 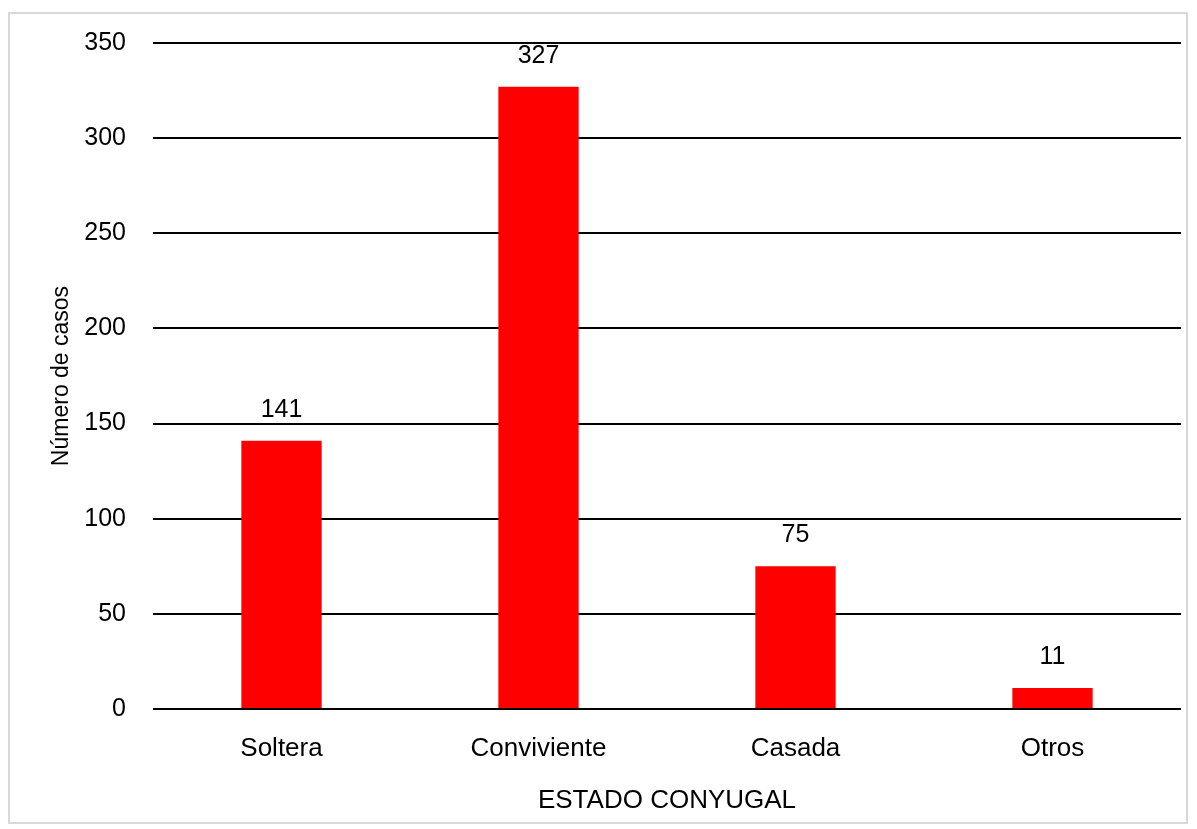 I want to click on y-tick-label: 100, so click(x=105, y=516).